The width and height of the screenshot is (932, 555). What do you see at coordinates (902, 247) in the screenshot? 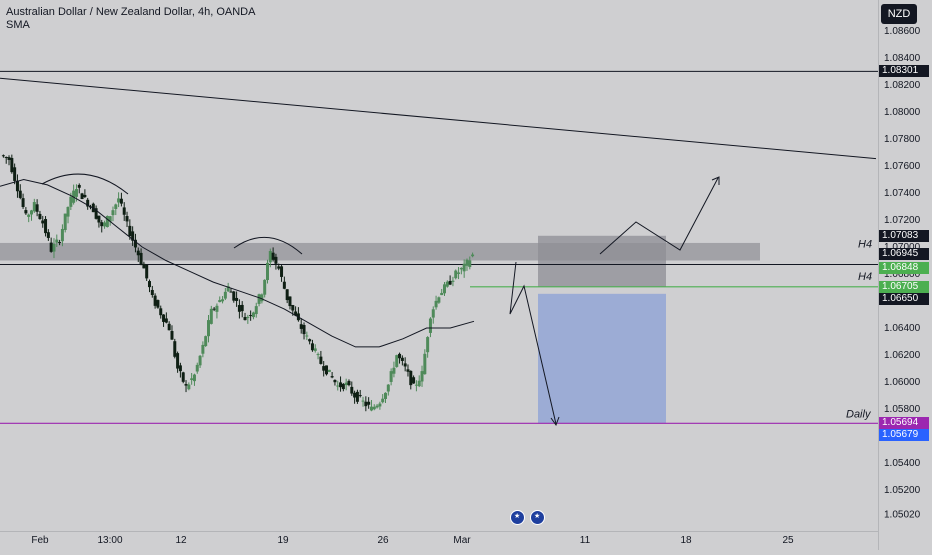
I see `price-tick-label: 1.07000` at bounding box center [902, 247].